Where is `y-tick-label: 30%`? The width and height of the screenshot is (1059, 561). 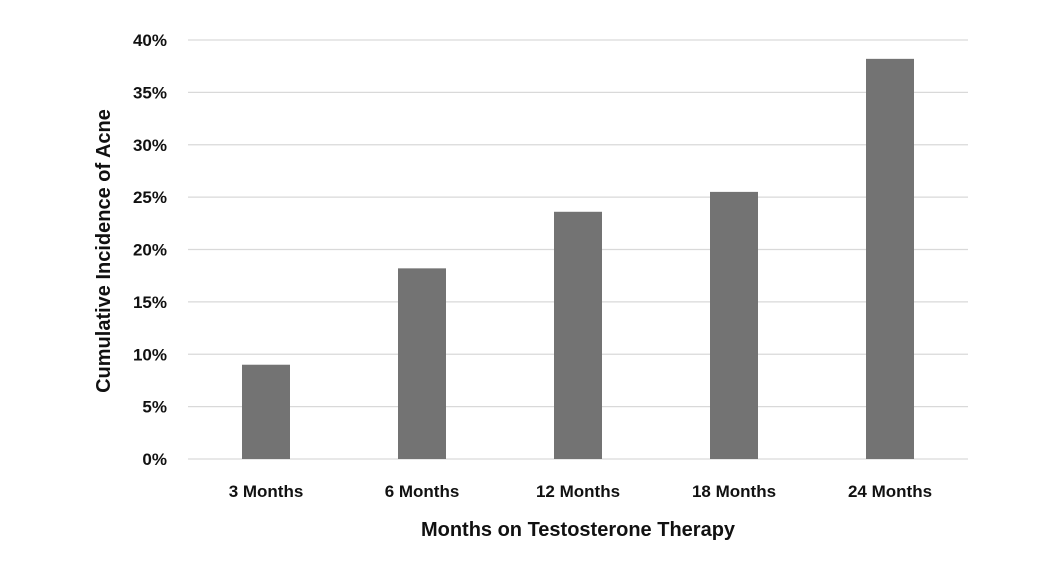
y-tick-label: 30% is located at coordinates (150, 145).